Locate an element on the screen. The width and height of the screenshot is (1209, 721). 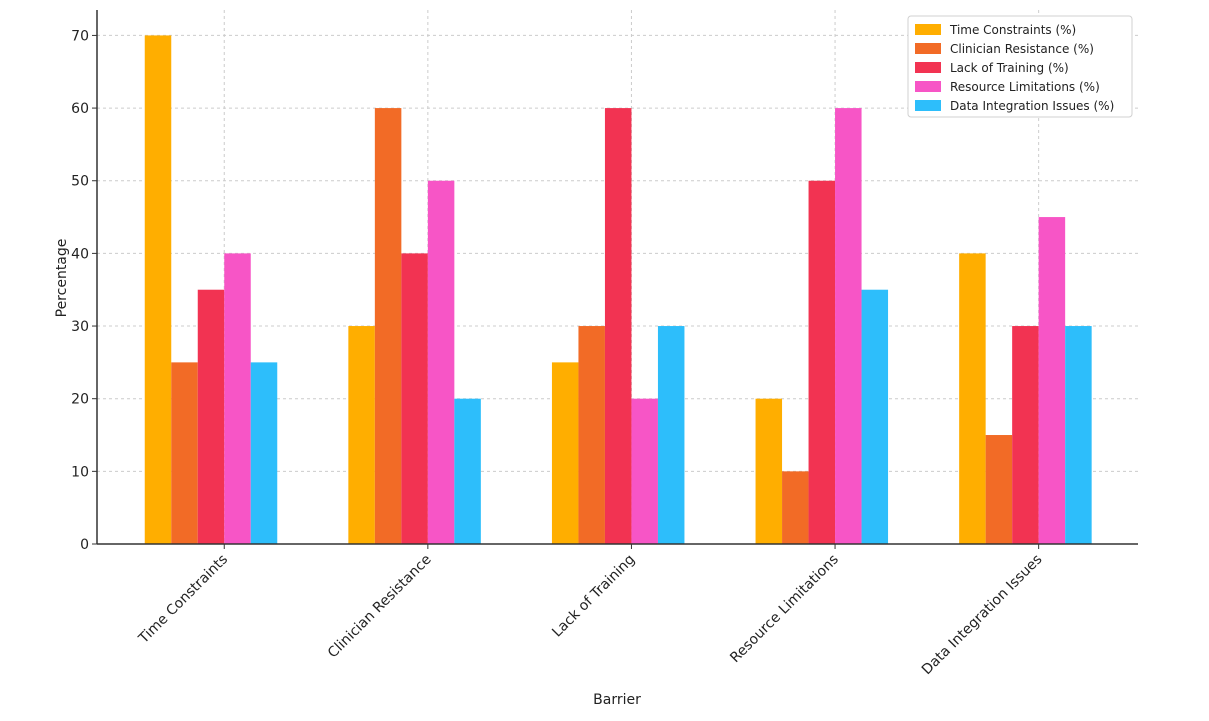
legend-label: Data Integration Issues (%) is located at coordinates (1032, 106).